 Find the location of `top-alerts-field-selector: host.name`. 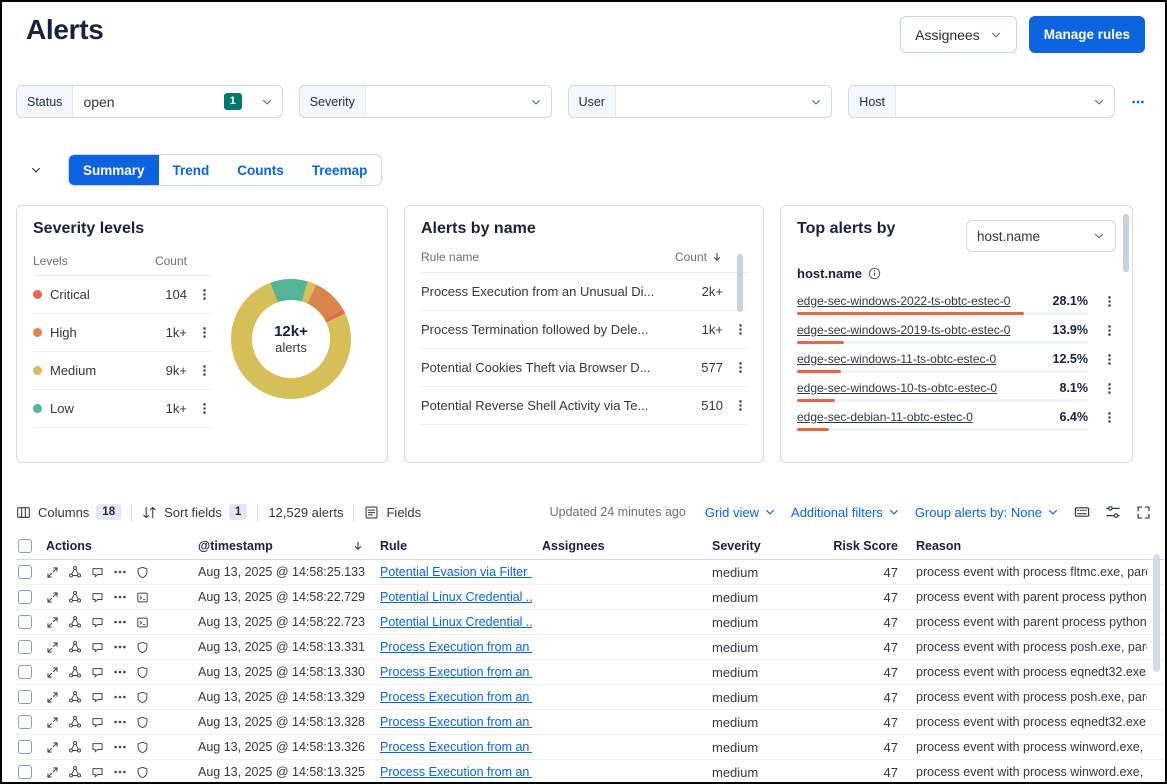

top-alerts-field-selector: host.name is located at coordinates (1041, 236).